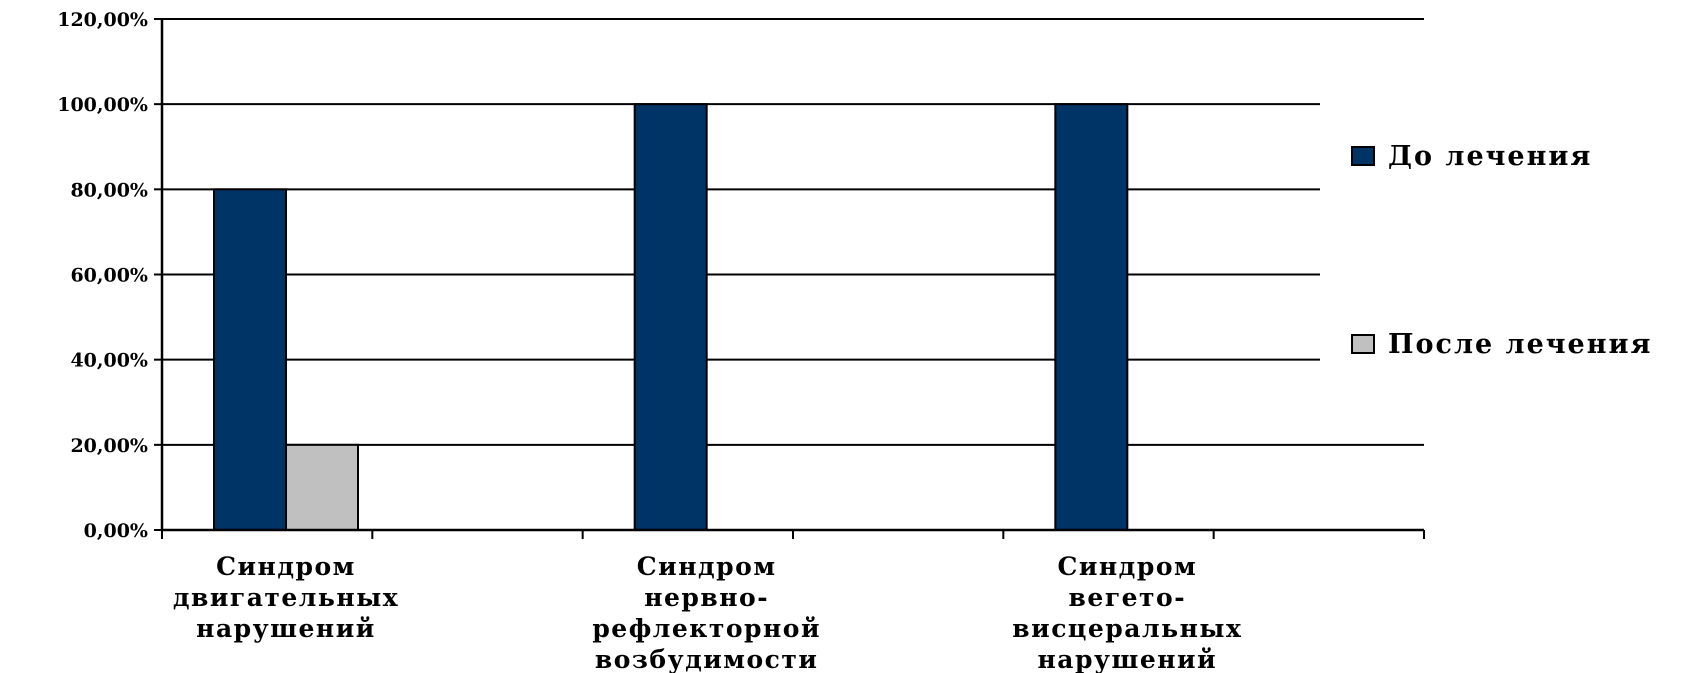 The height and width of the screenshot is (673, 1694). Describe the element at coordinates (102, 20) in the screenshot. I see `y-tick-label: 120,00%` at that location.